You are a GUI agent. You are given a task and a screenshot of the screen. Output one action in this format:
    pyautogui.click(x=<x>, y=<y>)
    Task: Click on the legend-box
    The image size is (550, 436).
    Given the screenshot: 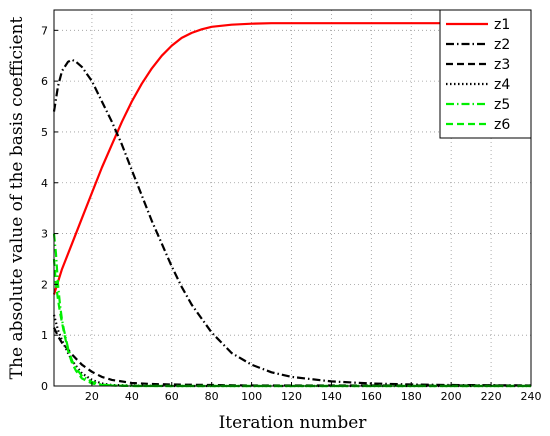 What is the action you would take?
    pyautogui.click(x=485, y=74)
    